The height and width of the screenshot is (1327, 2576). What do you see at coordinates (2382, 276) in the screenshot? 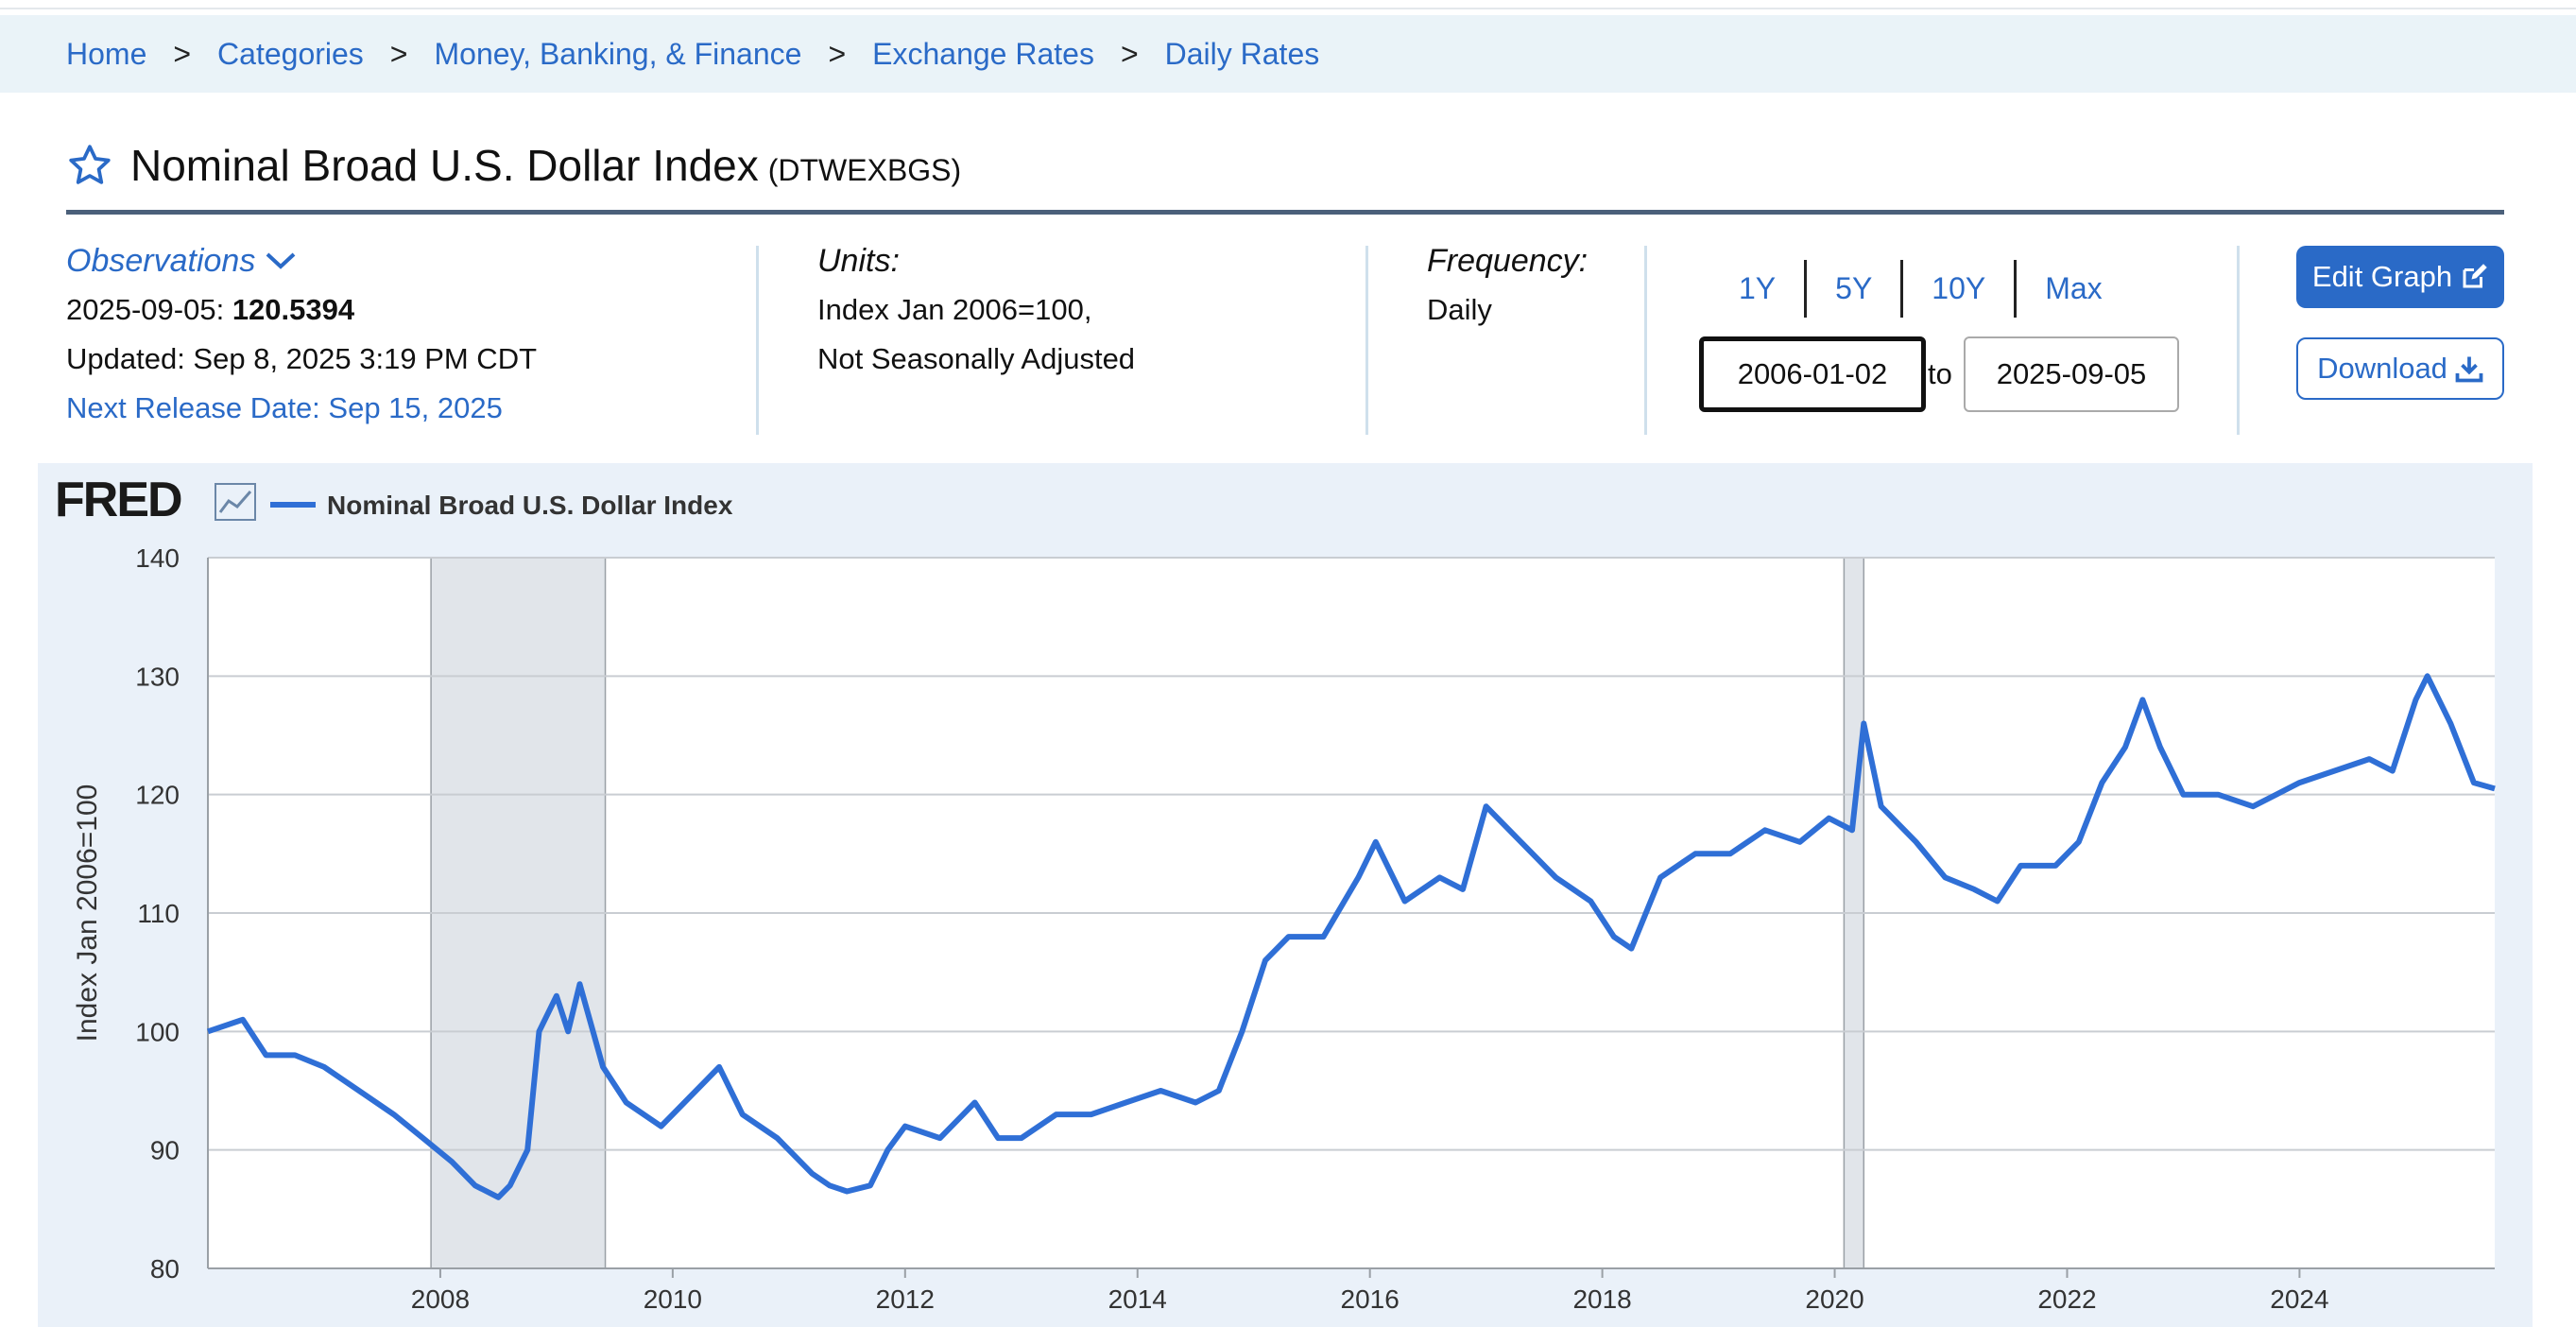
I see `edit-graph-label: Edit Graph` at bounding box center [2382, 276].